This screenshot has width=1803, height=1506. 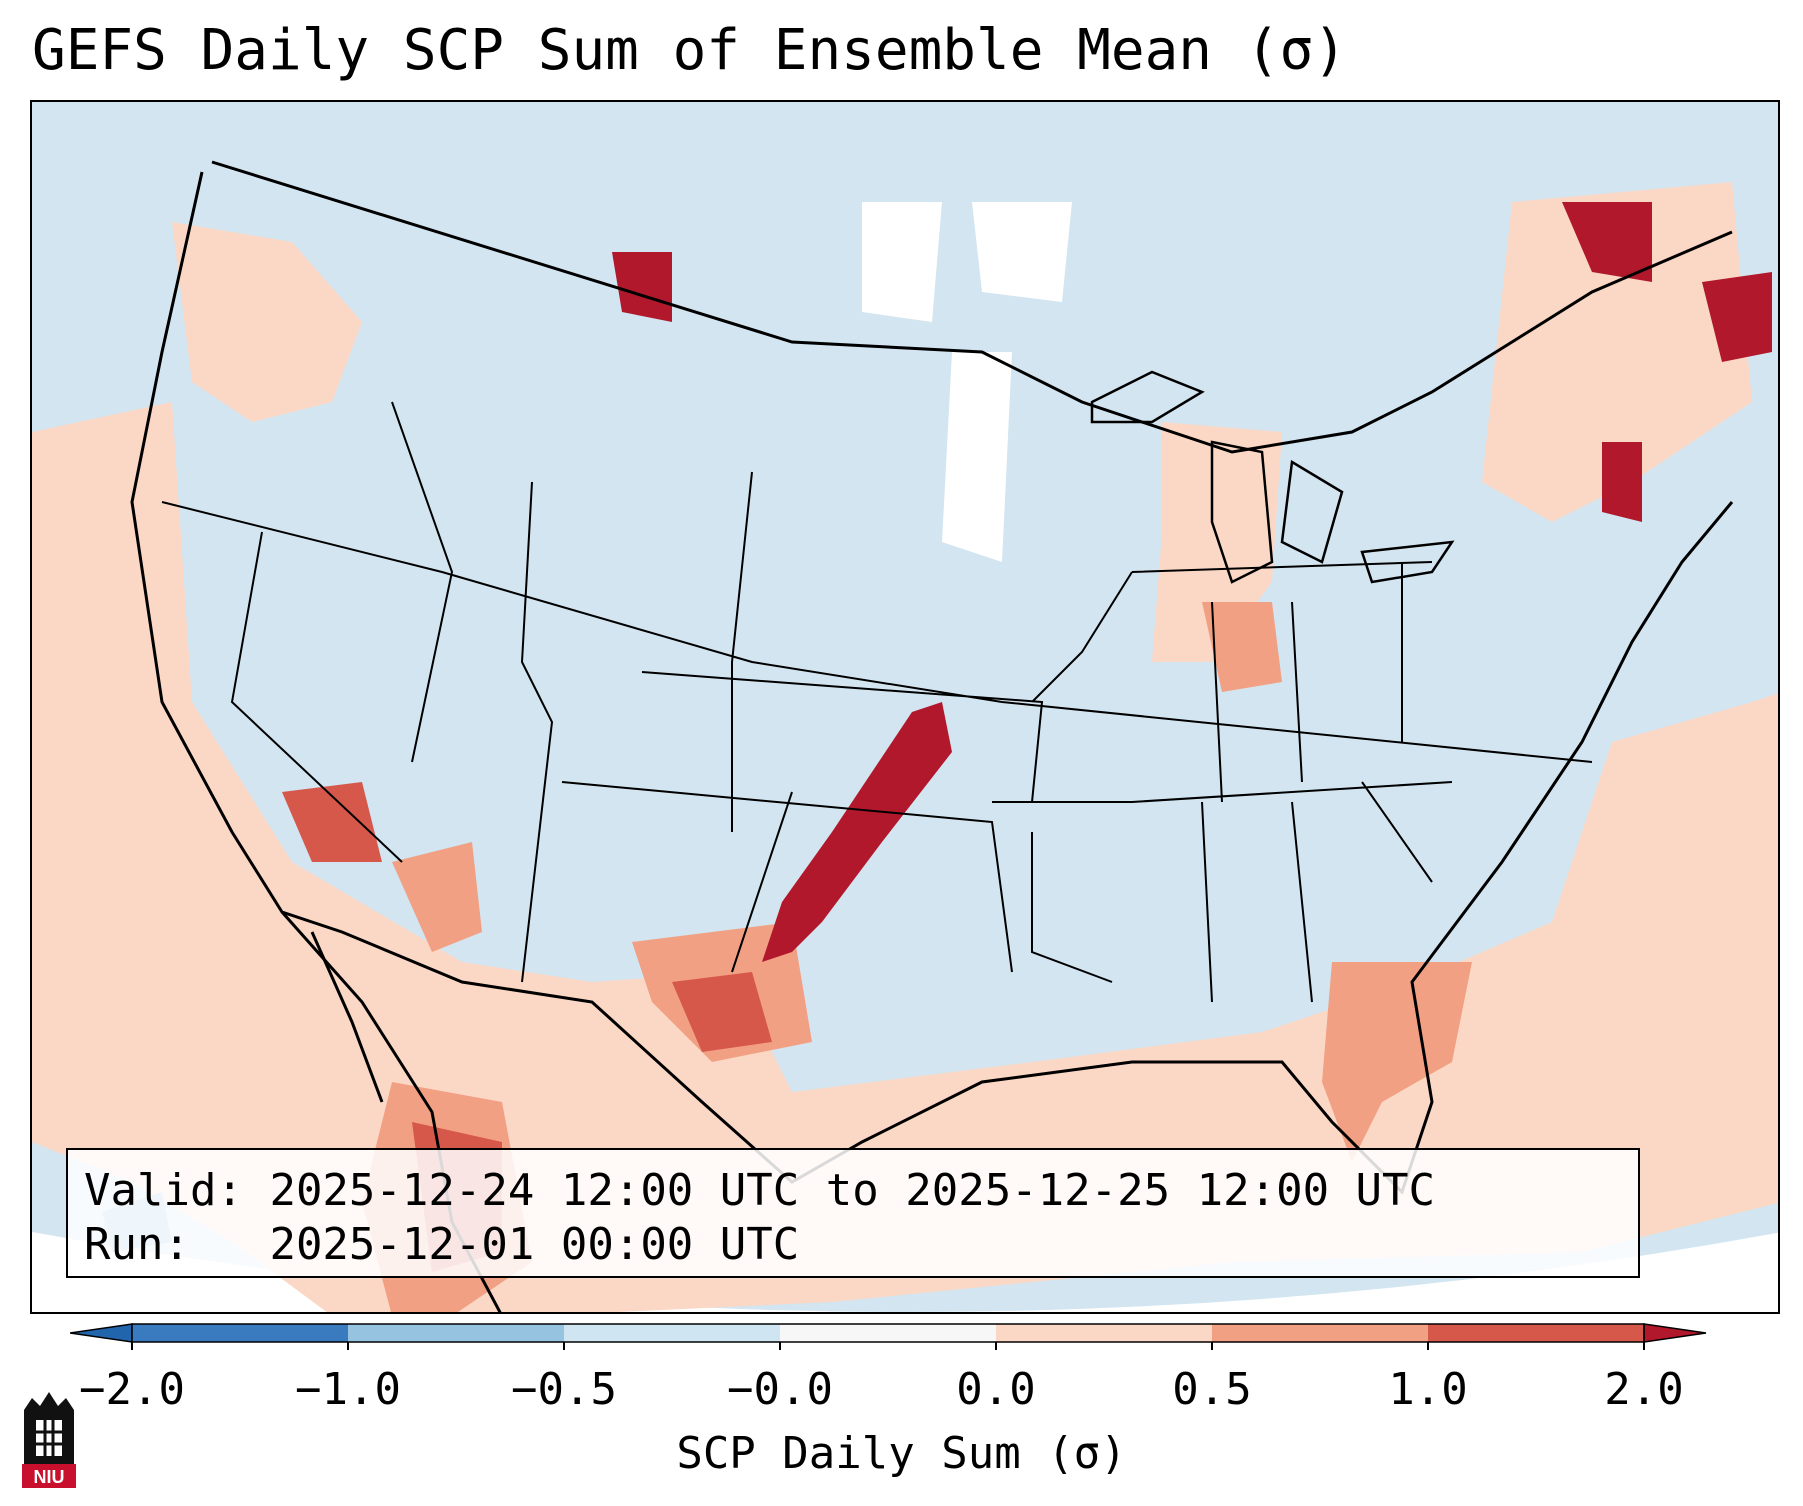 What do you see at coordinates (564, 1389) in the screenshot?
I see `colorbar-tick-label: −0.5` at bounding box center [564, 1389].